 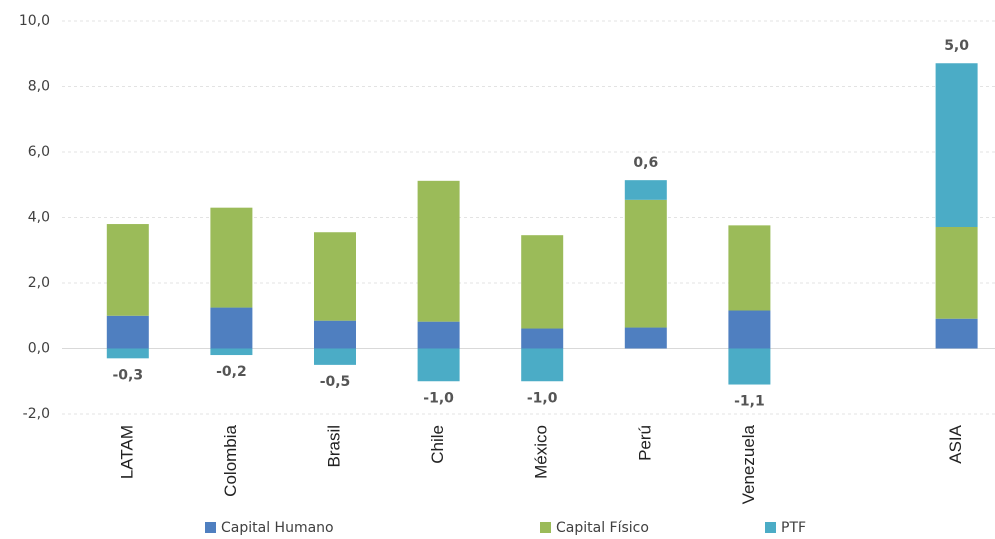 What do you see at coordinates (230, 460) in the screenshot?
I see `x-tick-label: Colombia` at bounding box center [230, 460].